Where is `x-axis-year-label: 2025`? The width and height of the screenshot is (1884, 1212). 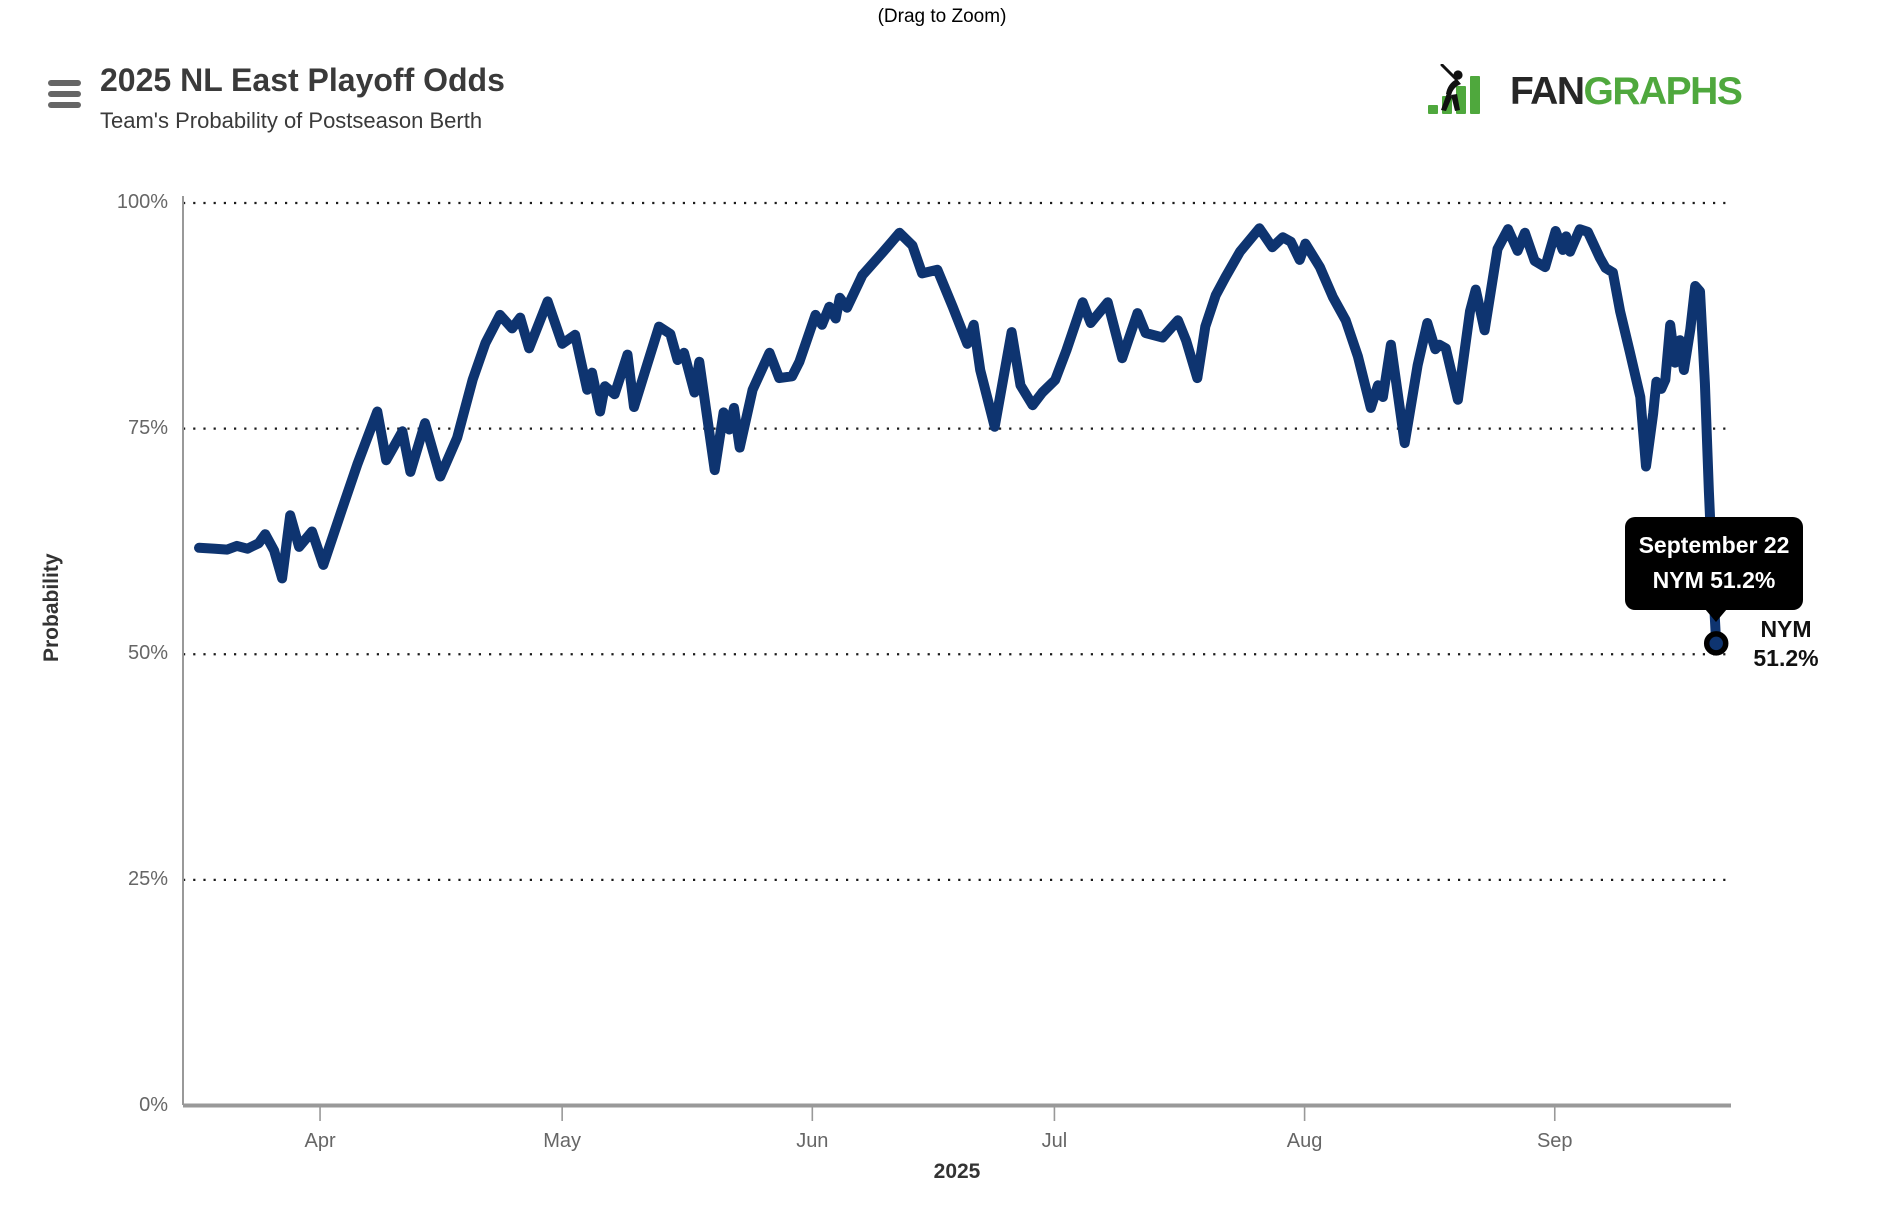 x-axis-year-label: 2025 is located at coordinates (957, 1171).